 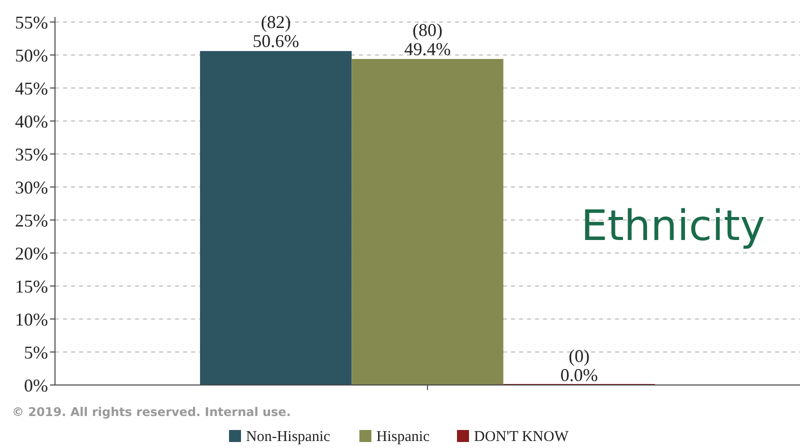 What do you see at coordinates (36, 352) in the screenshot?
I see `y-tick-label: 5%` at bounding box center [36, 352].